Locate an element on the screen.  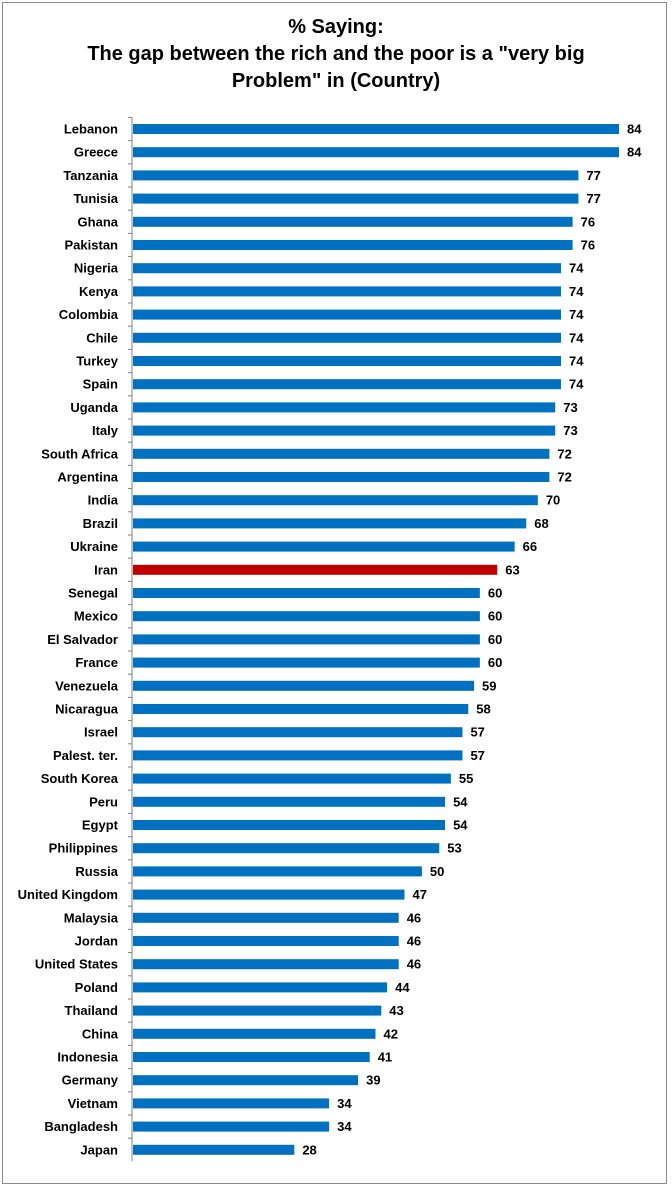
data-label: 46 is located at coordinates (414, 917).